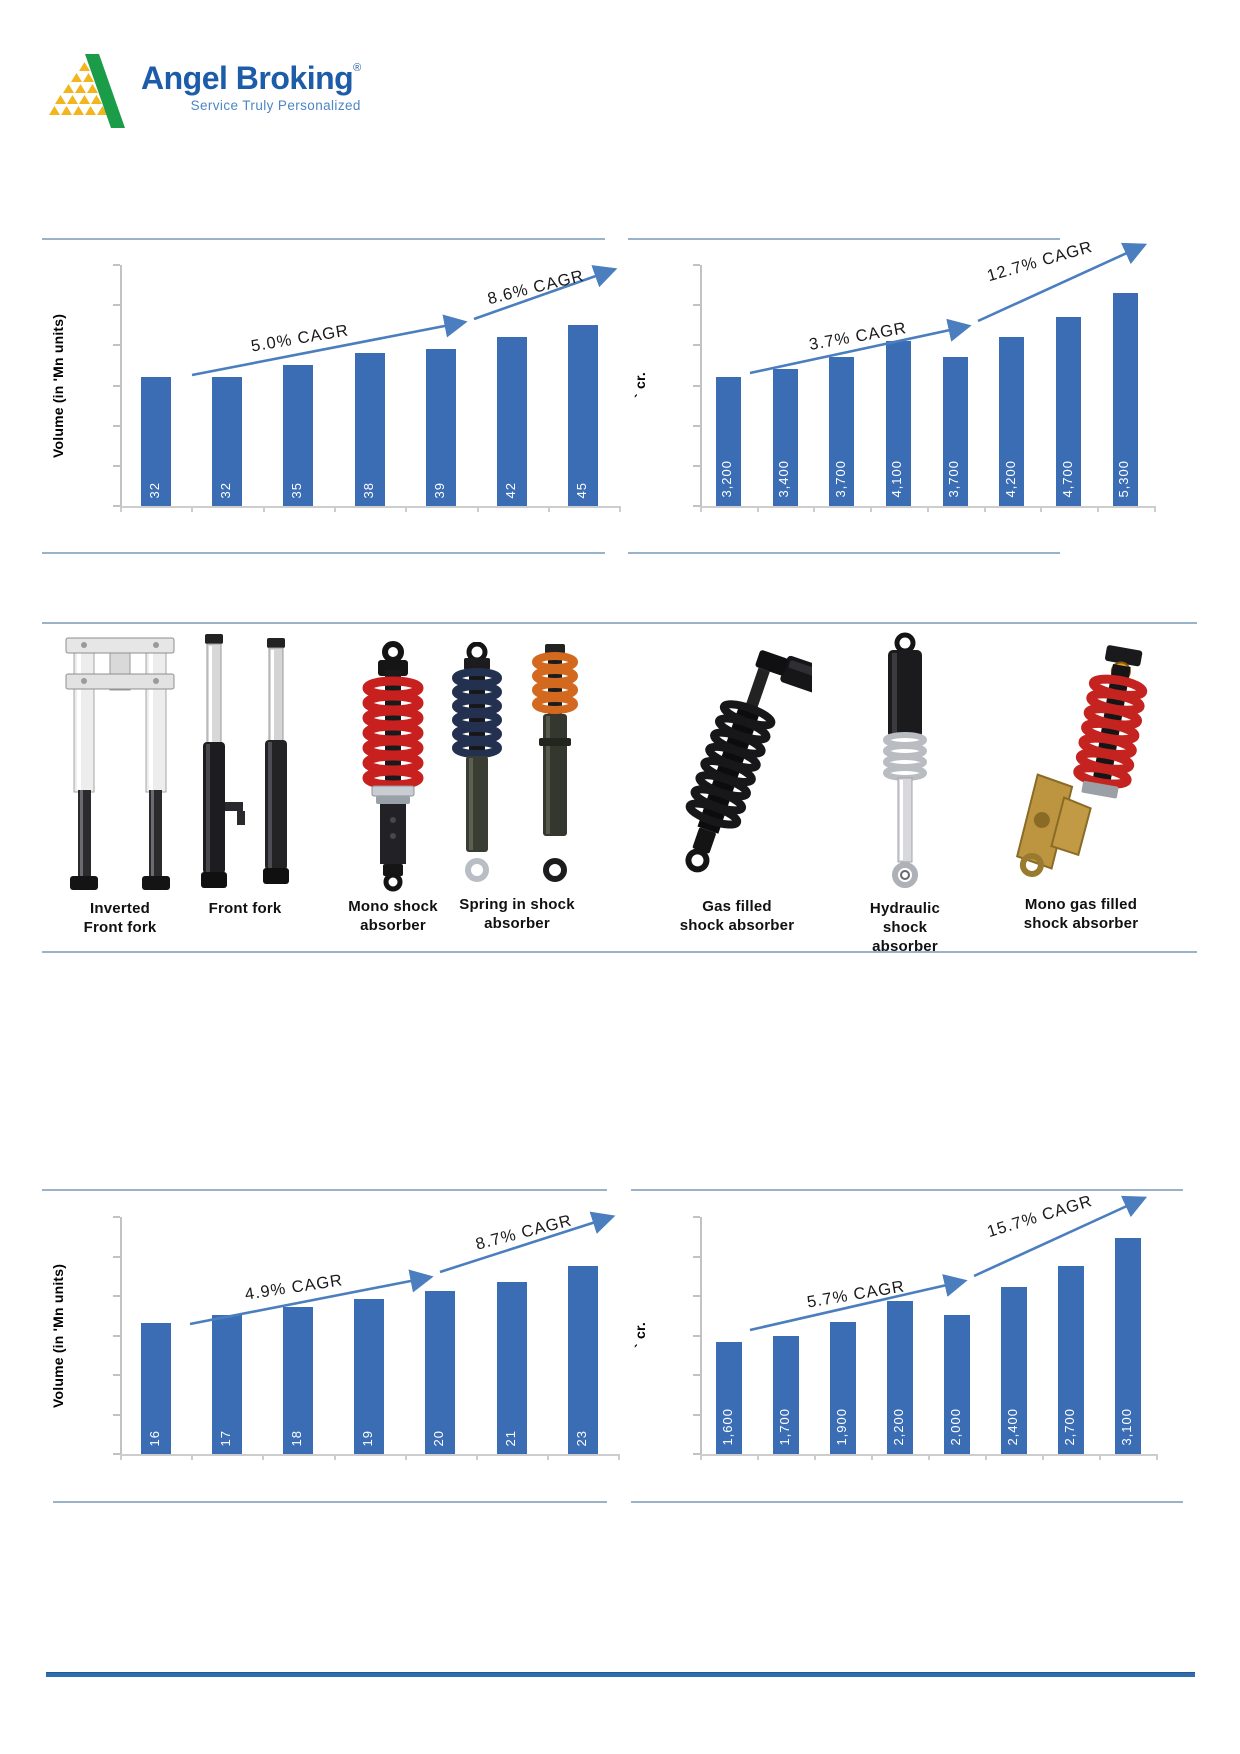  I want to click on angel-broking-logo-icon, so click(87, 91).